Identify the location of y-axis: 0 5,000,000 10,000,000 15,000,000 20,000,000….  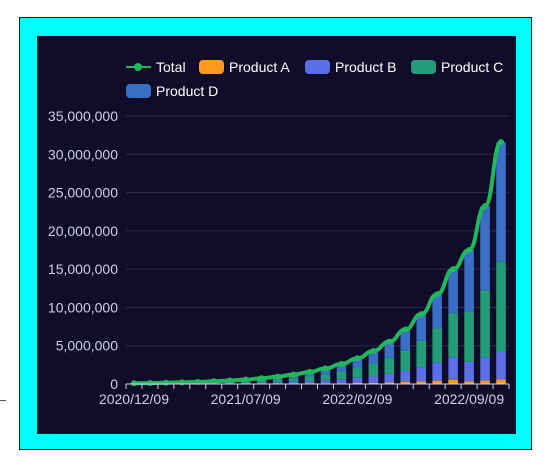
(83, 250).